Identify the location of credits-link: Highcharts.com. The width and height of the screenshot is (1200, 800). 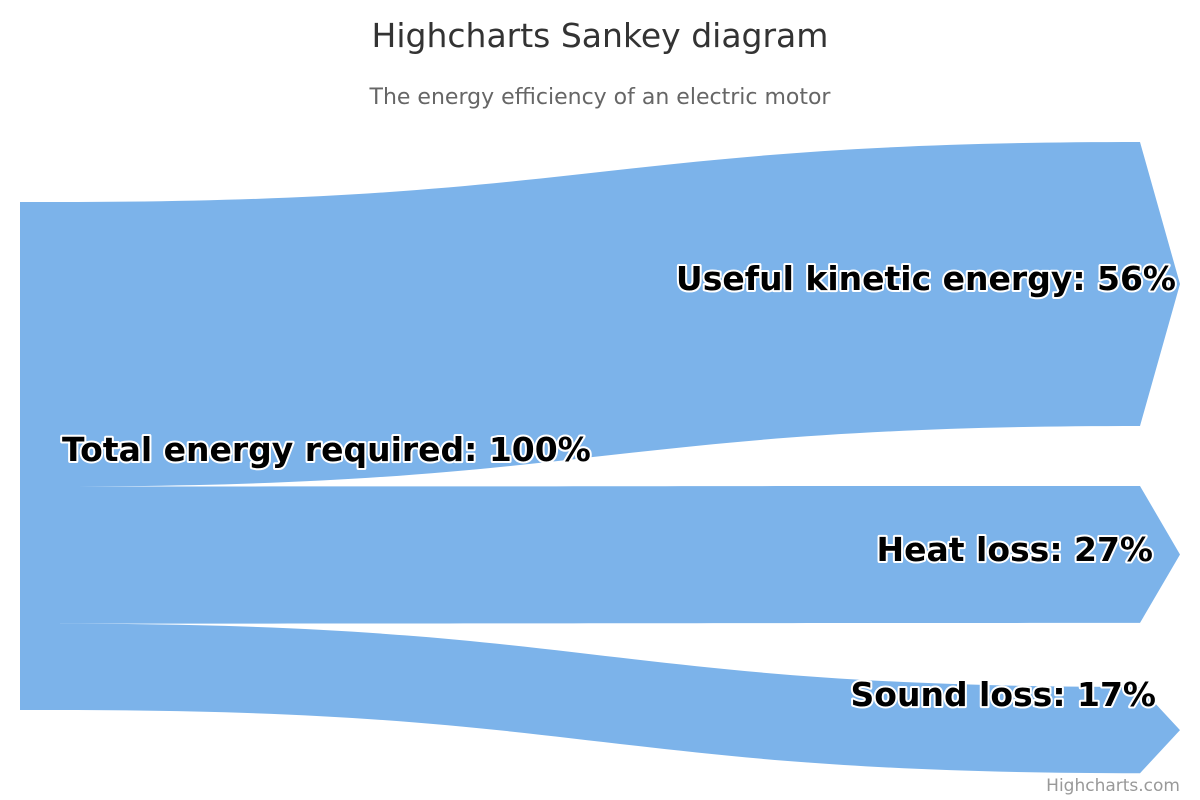
(1113, 786).